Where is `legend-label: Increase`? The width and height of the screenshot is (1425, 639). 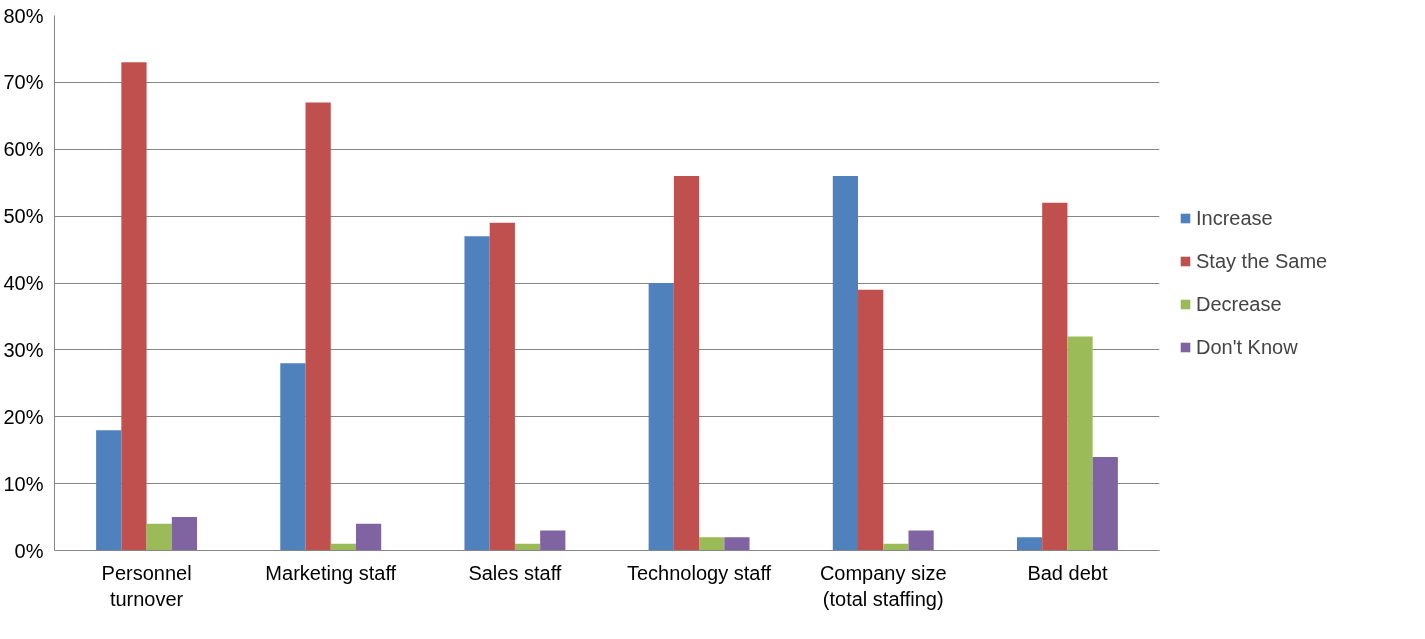
legend-label: Increase is located at coordinates (1234, 218).